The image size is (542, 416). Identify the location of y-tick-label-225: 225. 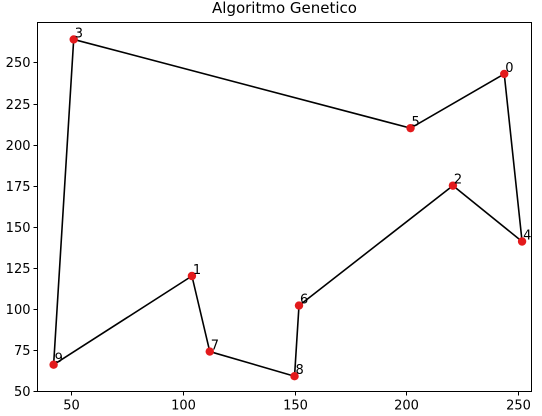
(18, 105).